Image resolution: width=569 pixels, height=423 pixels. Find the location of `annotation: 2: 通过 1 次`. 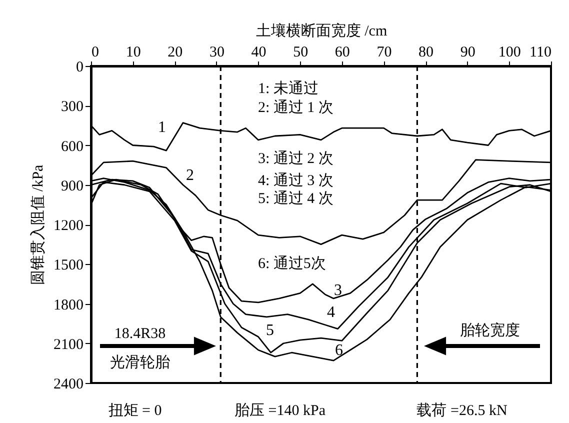

annotation: 2: 通过 1 次 is located at coordinates (296, 107).